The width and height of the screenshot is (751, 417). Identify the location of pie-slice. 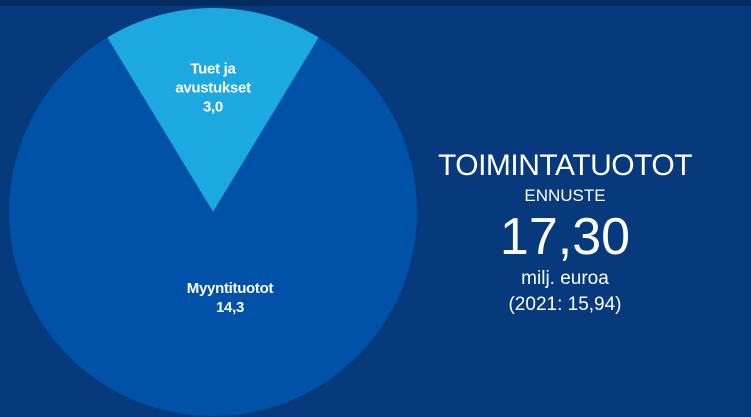
(213, 110).